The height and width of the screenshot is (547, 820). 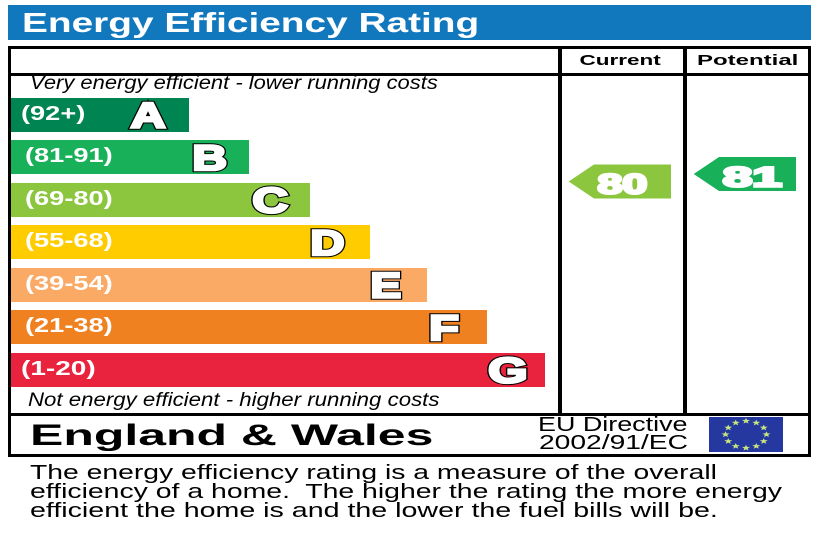 I want to click on svg-text: A, so click(x=148, y=116).